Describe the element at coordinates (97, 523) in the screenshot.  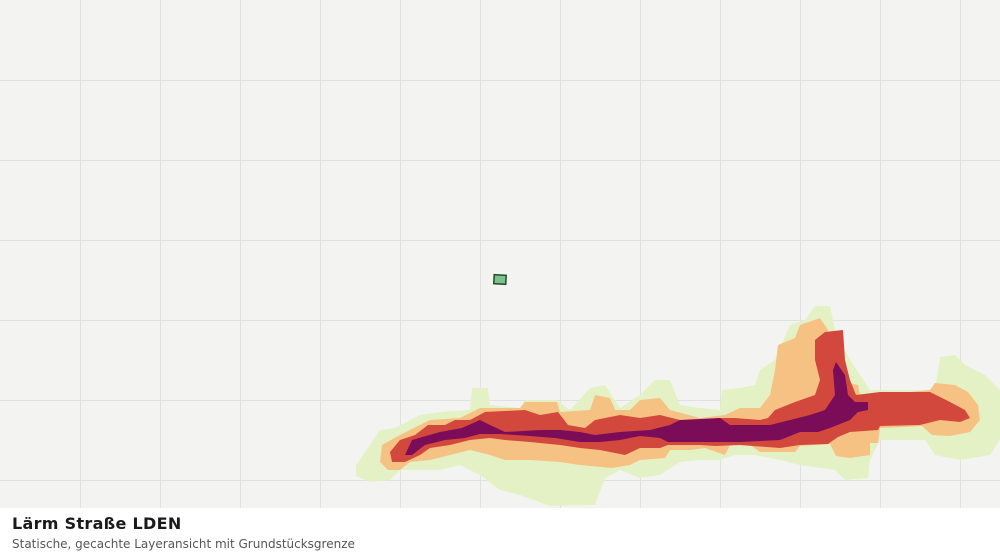
I see `layer-title: Lärm Straße LDEN` at that location.